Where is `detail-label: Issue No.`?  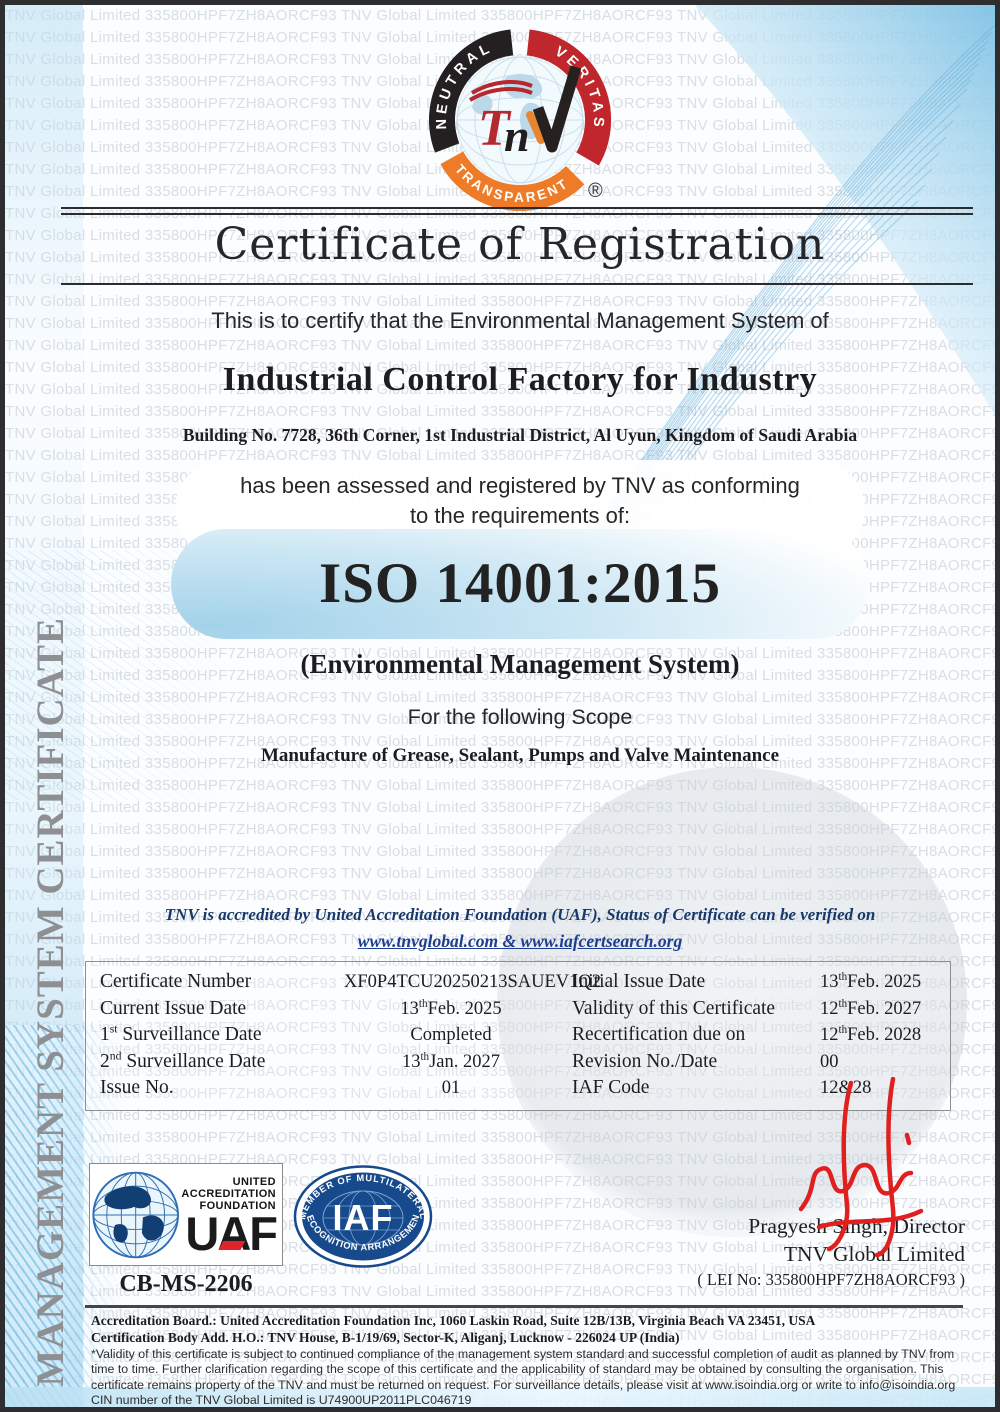
detail-label: Issue No. is located at coordinates (137, 1087).